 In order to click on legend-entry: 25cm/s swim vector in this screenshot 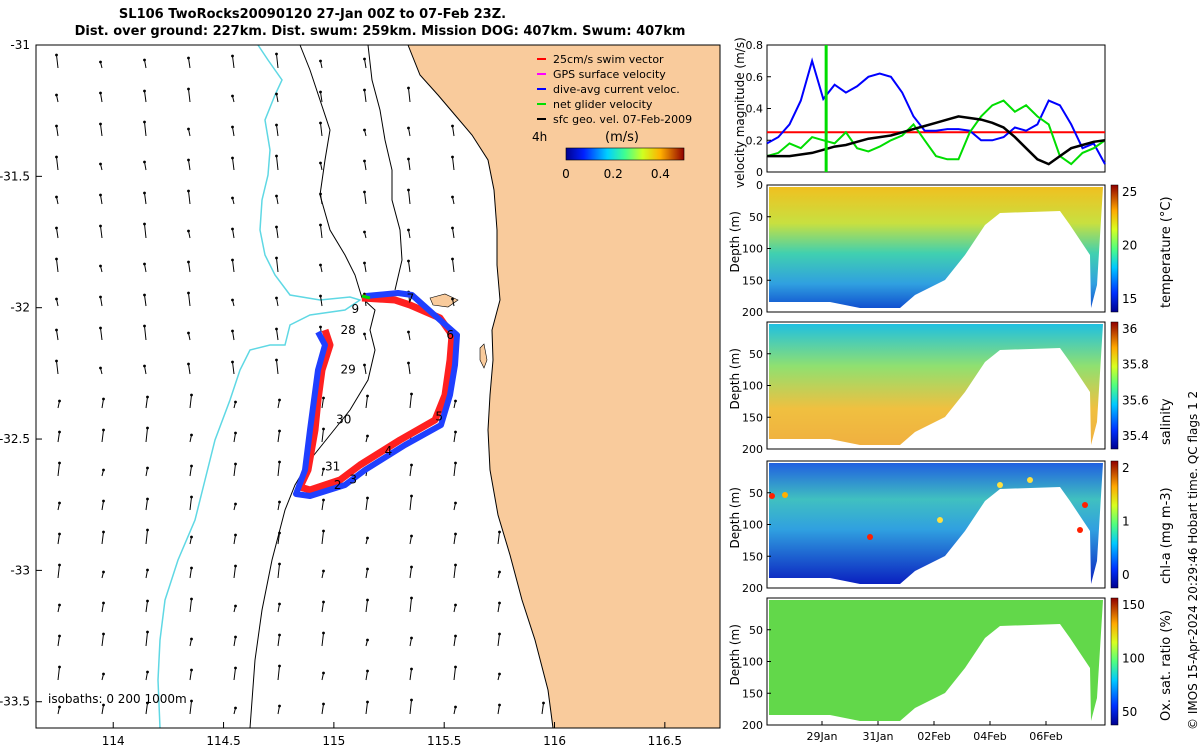, I will do `click(608, 59)`.